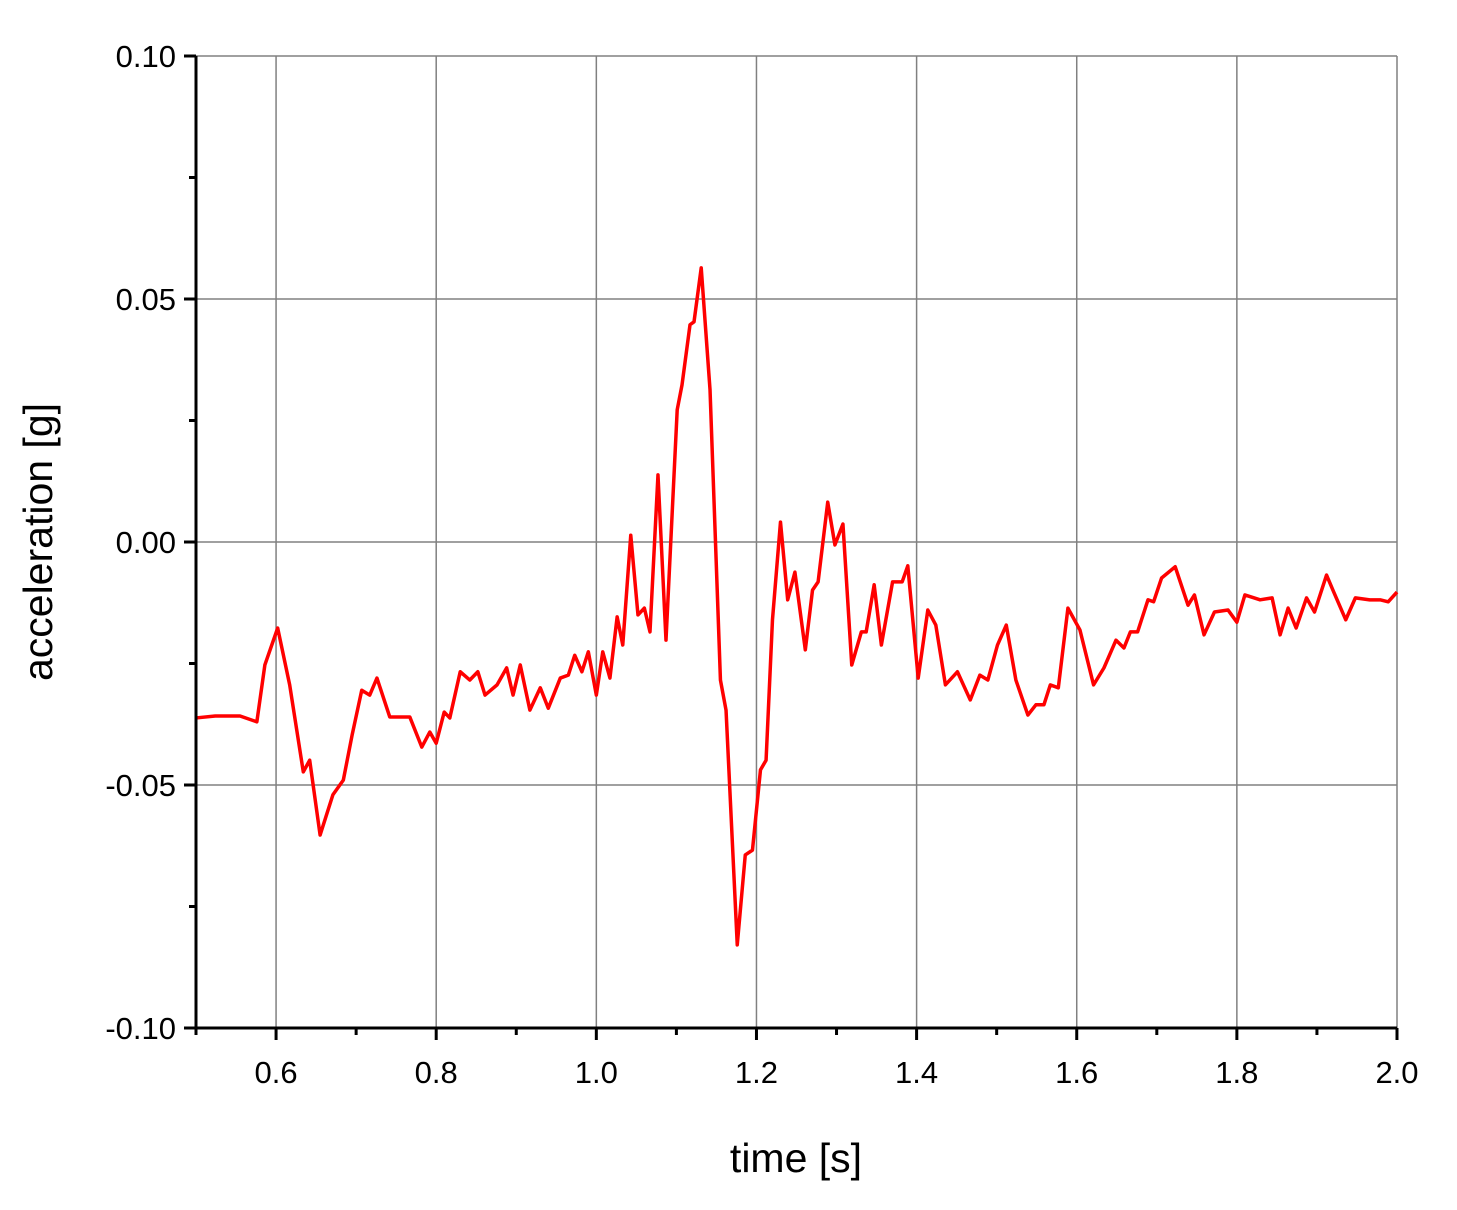 This screenshot has height=1210, width=1457. Describe the element at coordinates (596, 1072) in the screenshot. I see `x-tick-label: 1.0` at that location.